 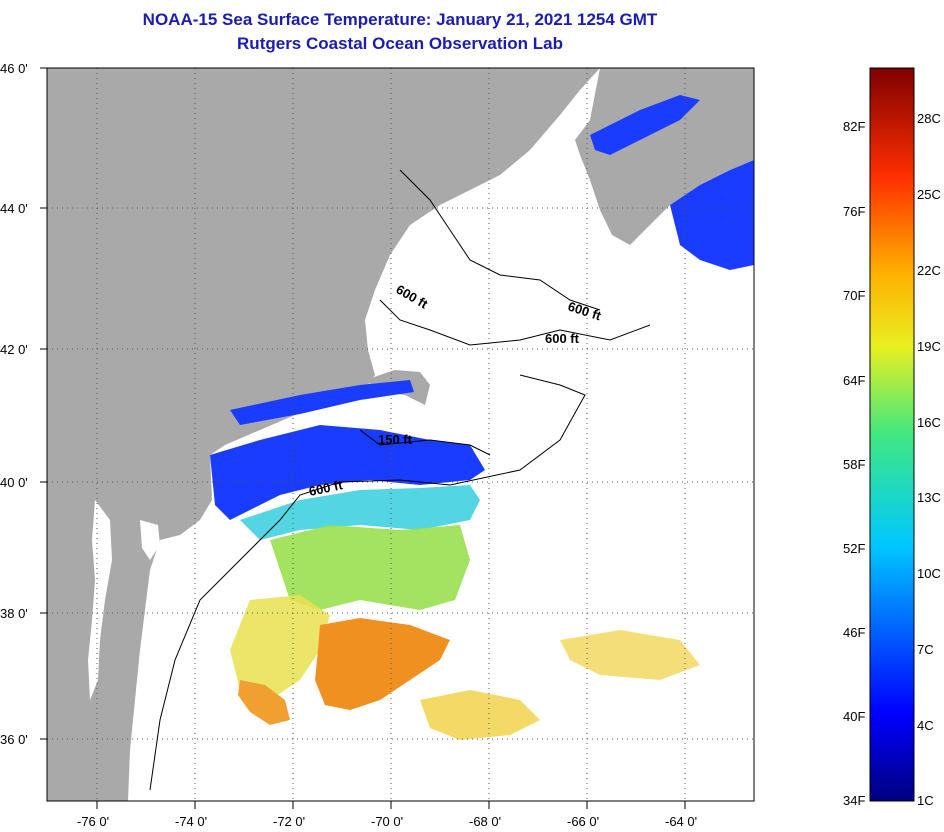 I want to click on colorbar-f-label: 64F, so click(x=854, y=380).